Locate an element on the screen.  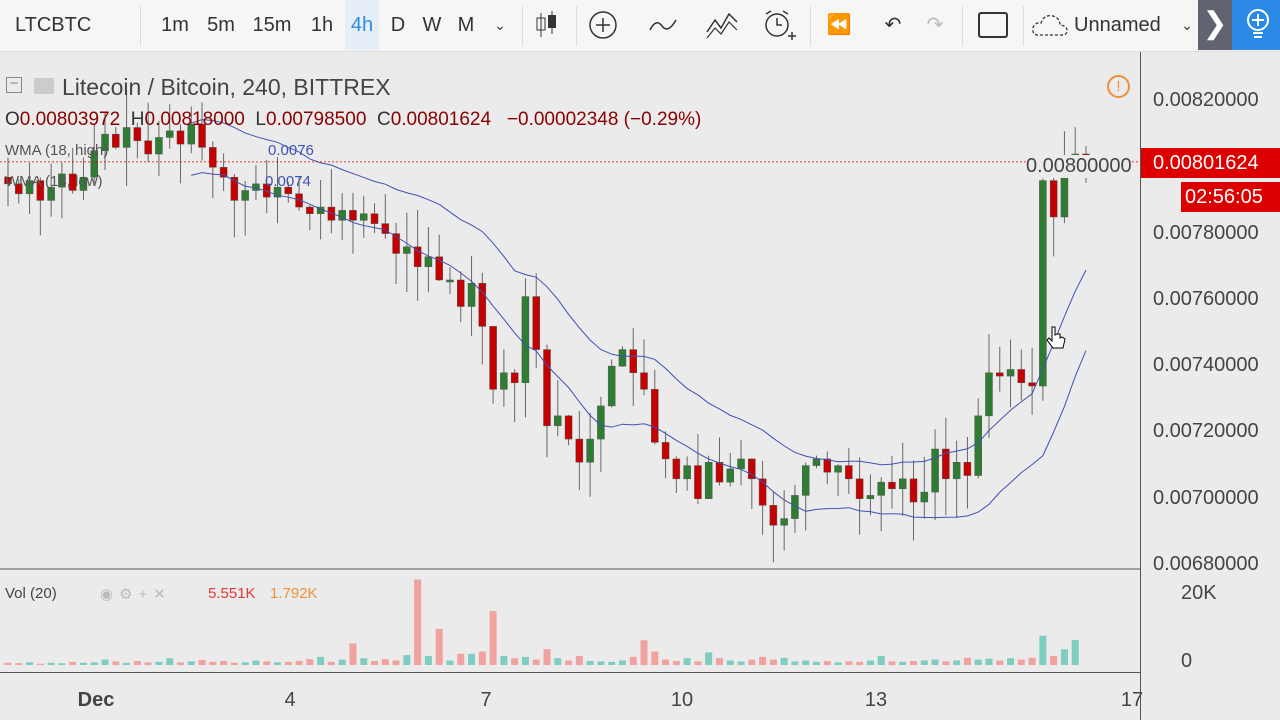
warning-icon: ! is located at coordinates (1118, 86).